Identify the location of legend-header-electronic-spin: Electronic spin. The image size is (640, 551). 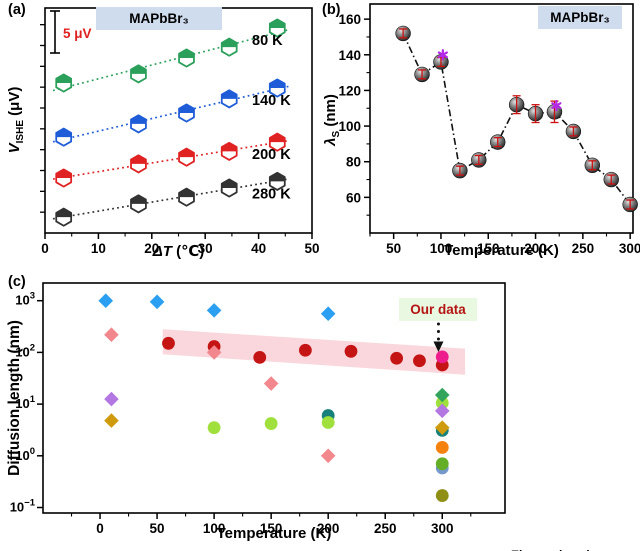
(575, 549).